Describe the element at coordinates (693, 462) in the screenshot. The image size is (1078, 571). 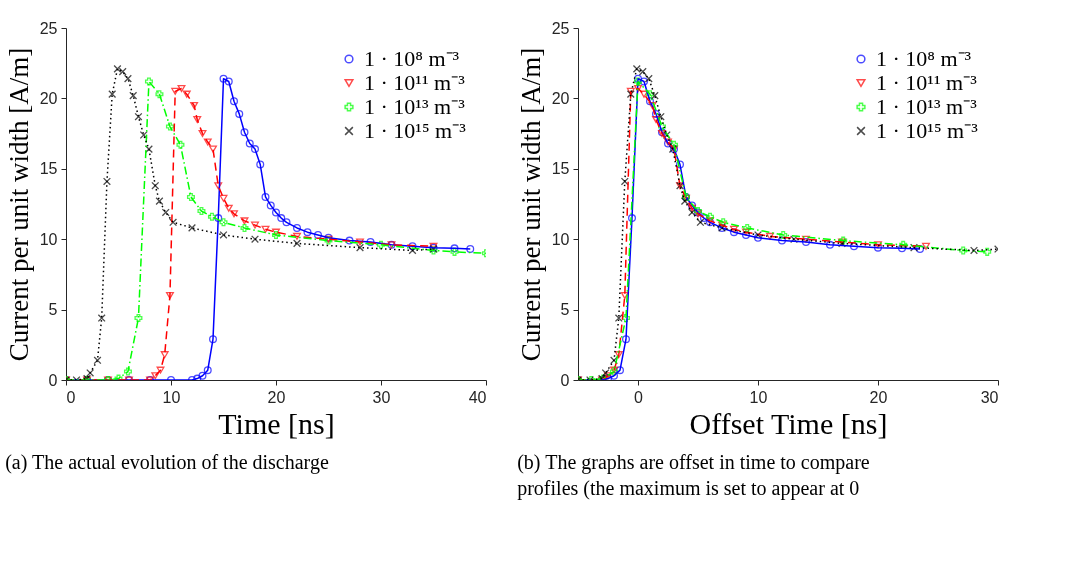
I see `text: (b) The graphs are offset in time to compare` at that location.